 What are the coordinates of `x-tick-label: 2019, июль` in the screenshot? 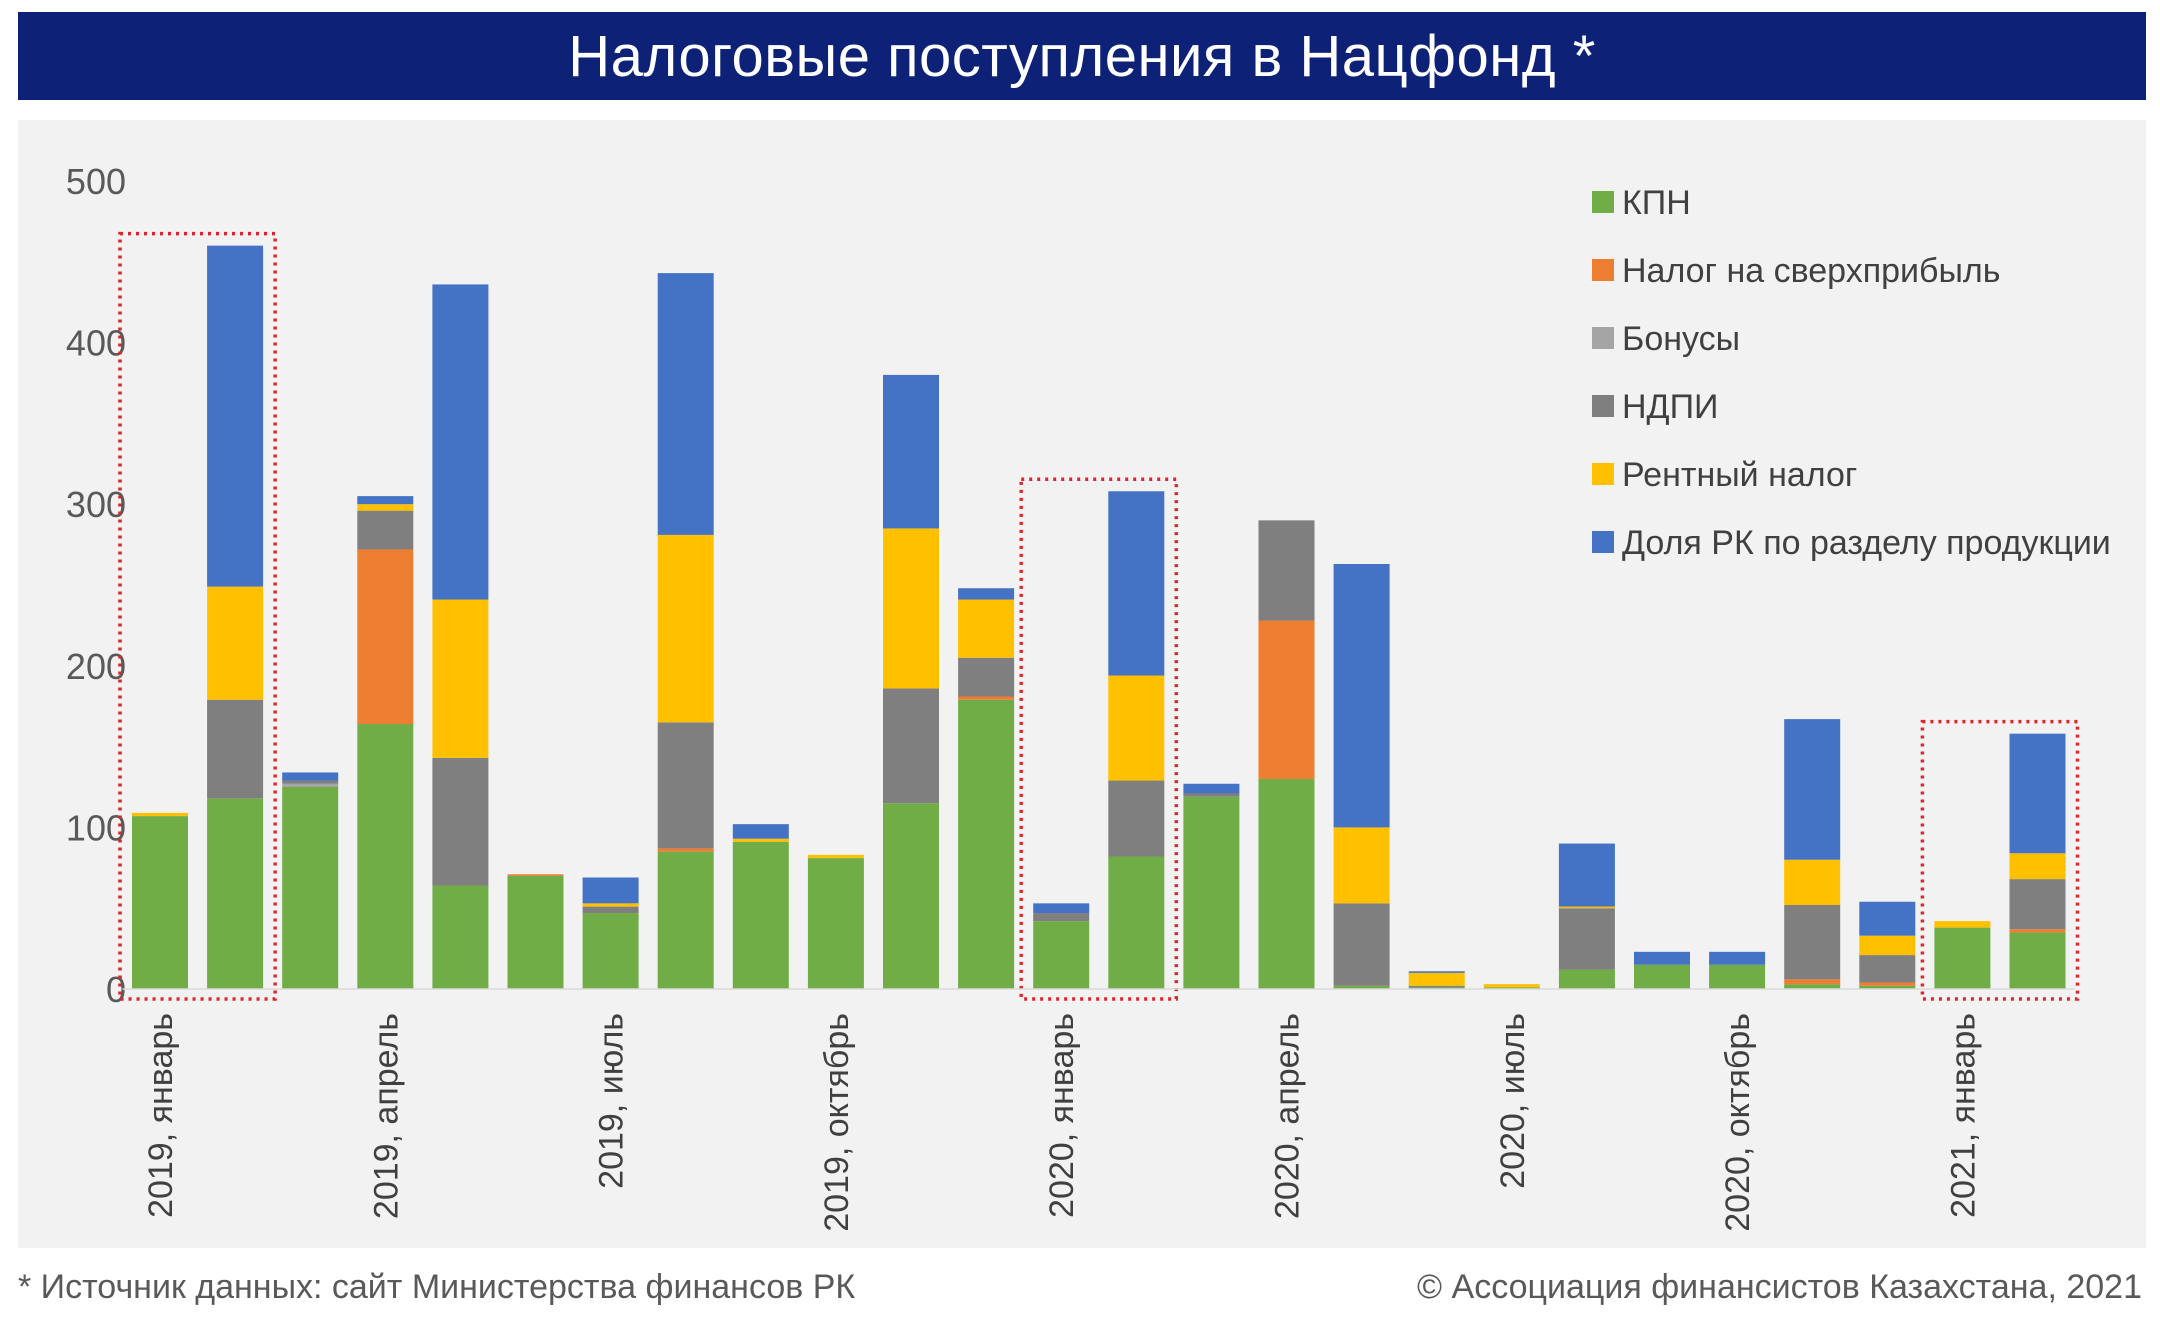 It's located at (612, 1101).